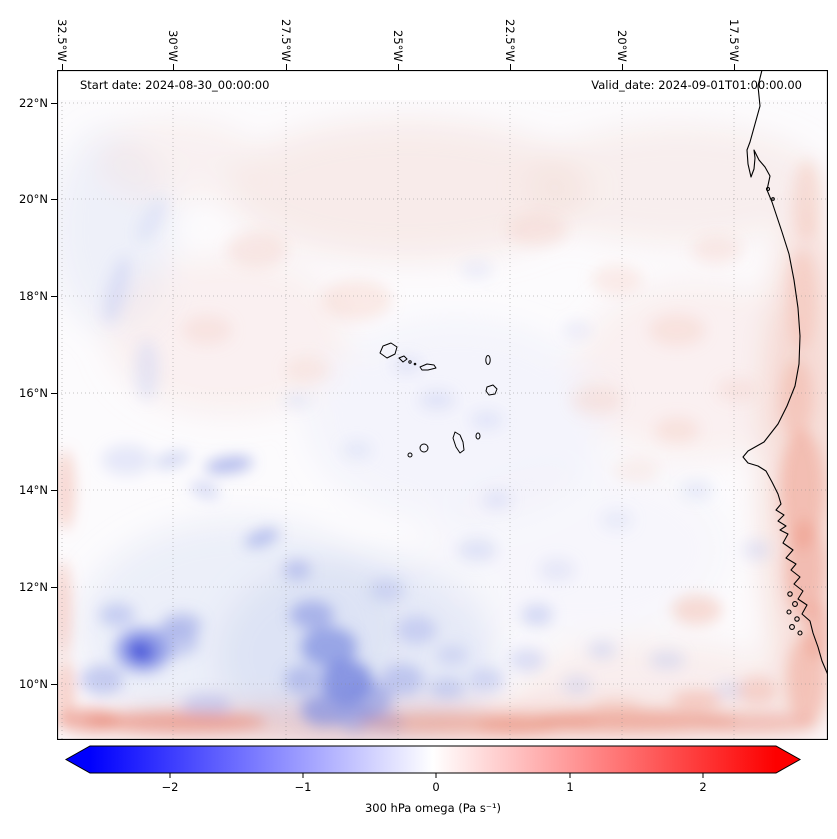 This screenshot has height=839, width=837. What do you see at coordinates (33, 199) in the screenshot?
I see `lat-tick-label: 20°N` at bounding box center [33, 199].